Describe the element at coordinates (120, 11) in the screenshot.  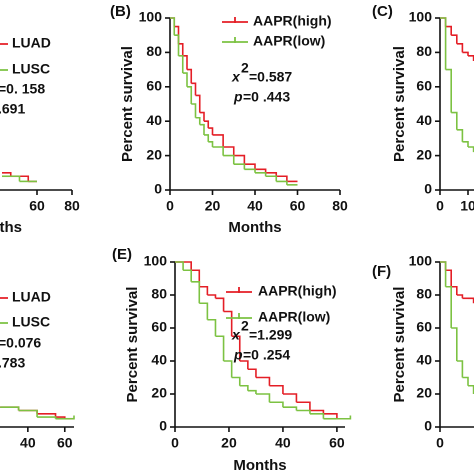
I see `panel-label: (B)` at that location.